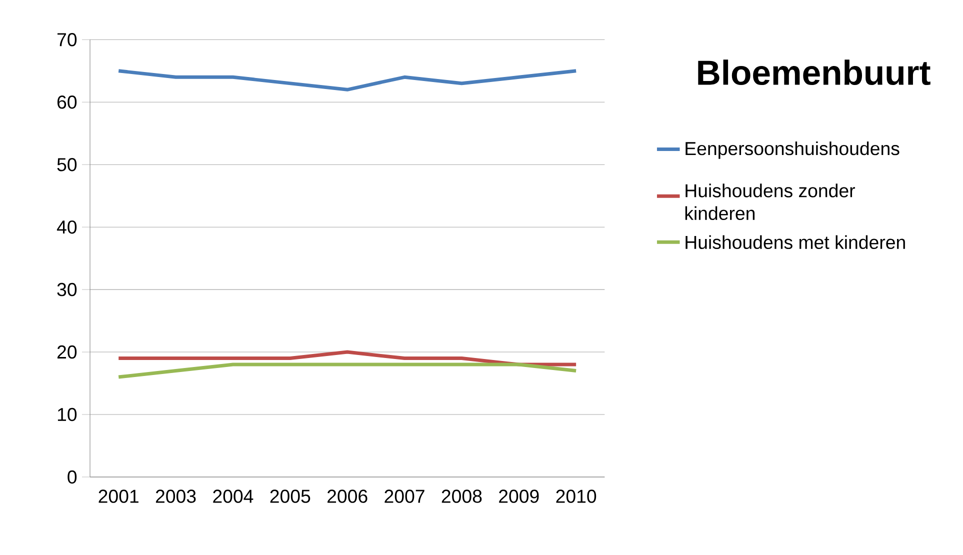  What do you see at coordinates (67, 39) in the screenshot?
I see `y-tick-label: 70` at bounding box center [67, 39].